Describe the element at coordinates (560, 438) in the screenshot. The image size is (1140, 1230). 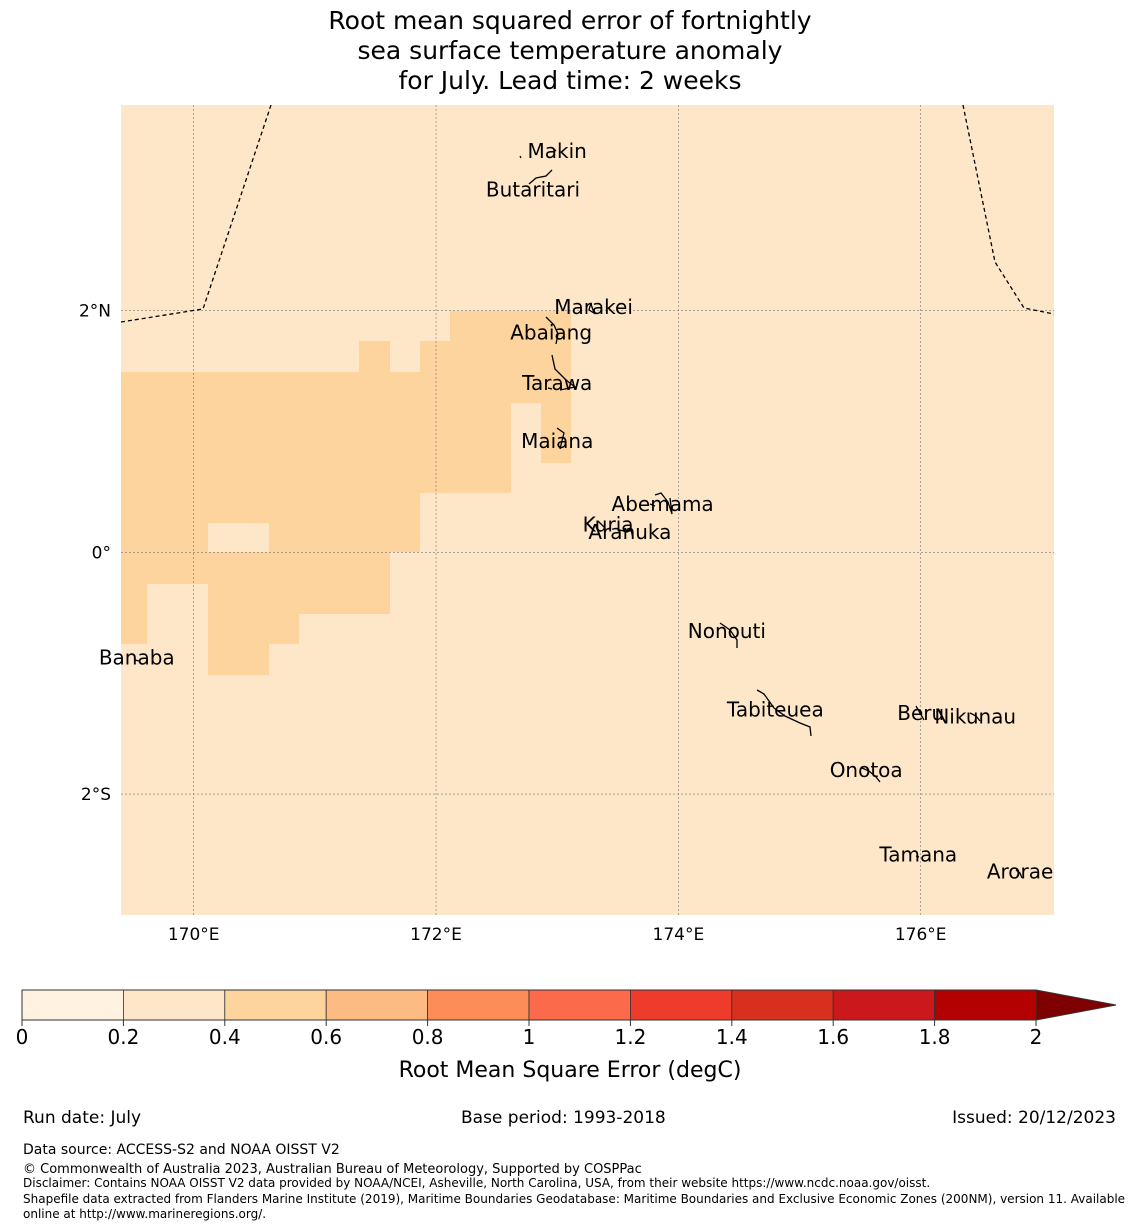
I see `coast-maiana` at that location.